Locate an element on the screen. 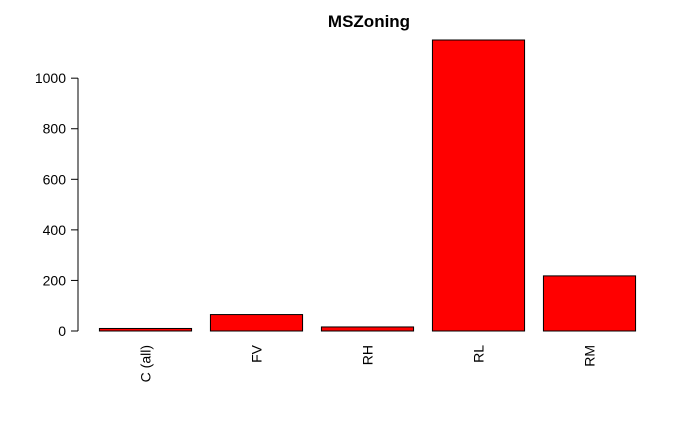 This screenshot has width=700, height=432. y-tick-label: 1000 is located at coordinates (50, 78).